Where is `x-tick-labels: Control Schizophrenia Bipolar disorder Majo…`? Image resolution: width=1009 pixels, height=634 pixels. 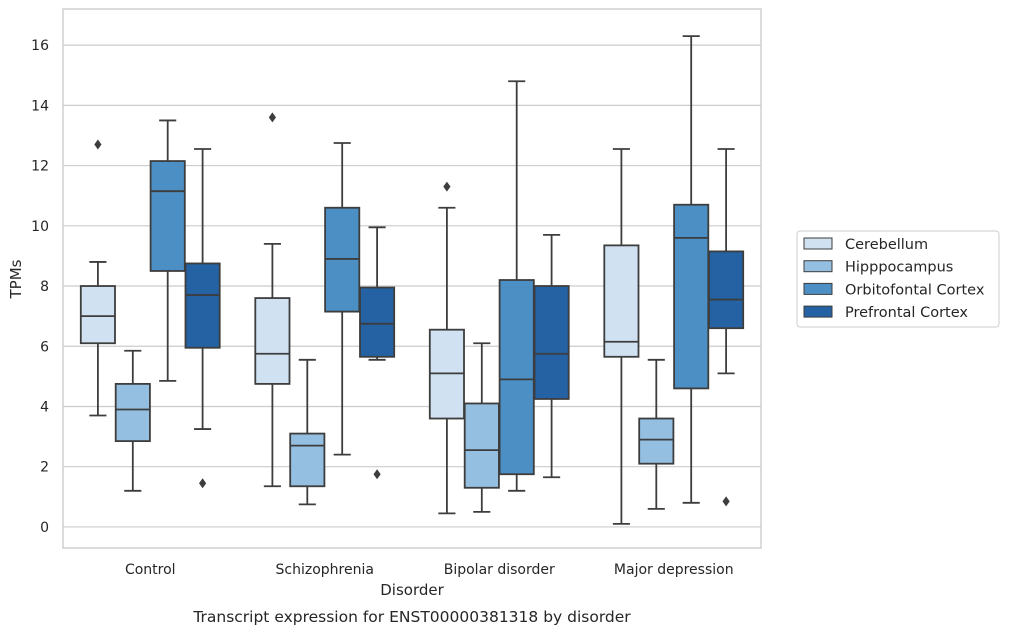 x-tick-labels: Control Schizophrenia Bipolar disorder Majo… is located at coordinates (429, 570).